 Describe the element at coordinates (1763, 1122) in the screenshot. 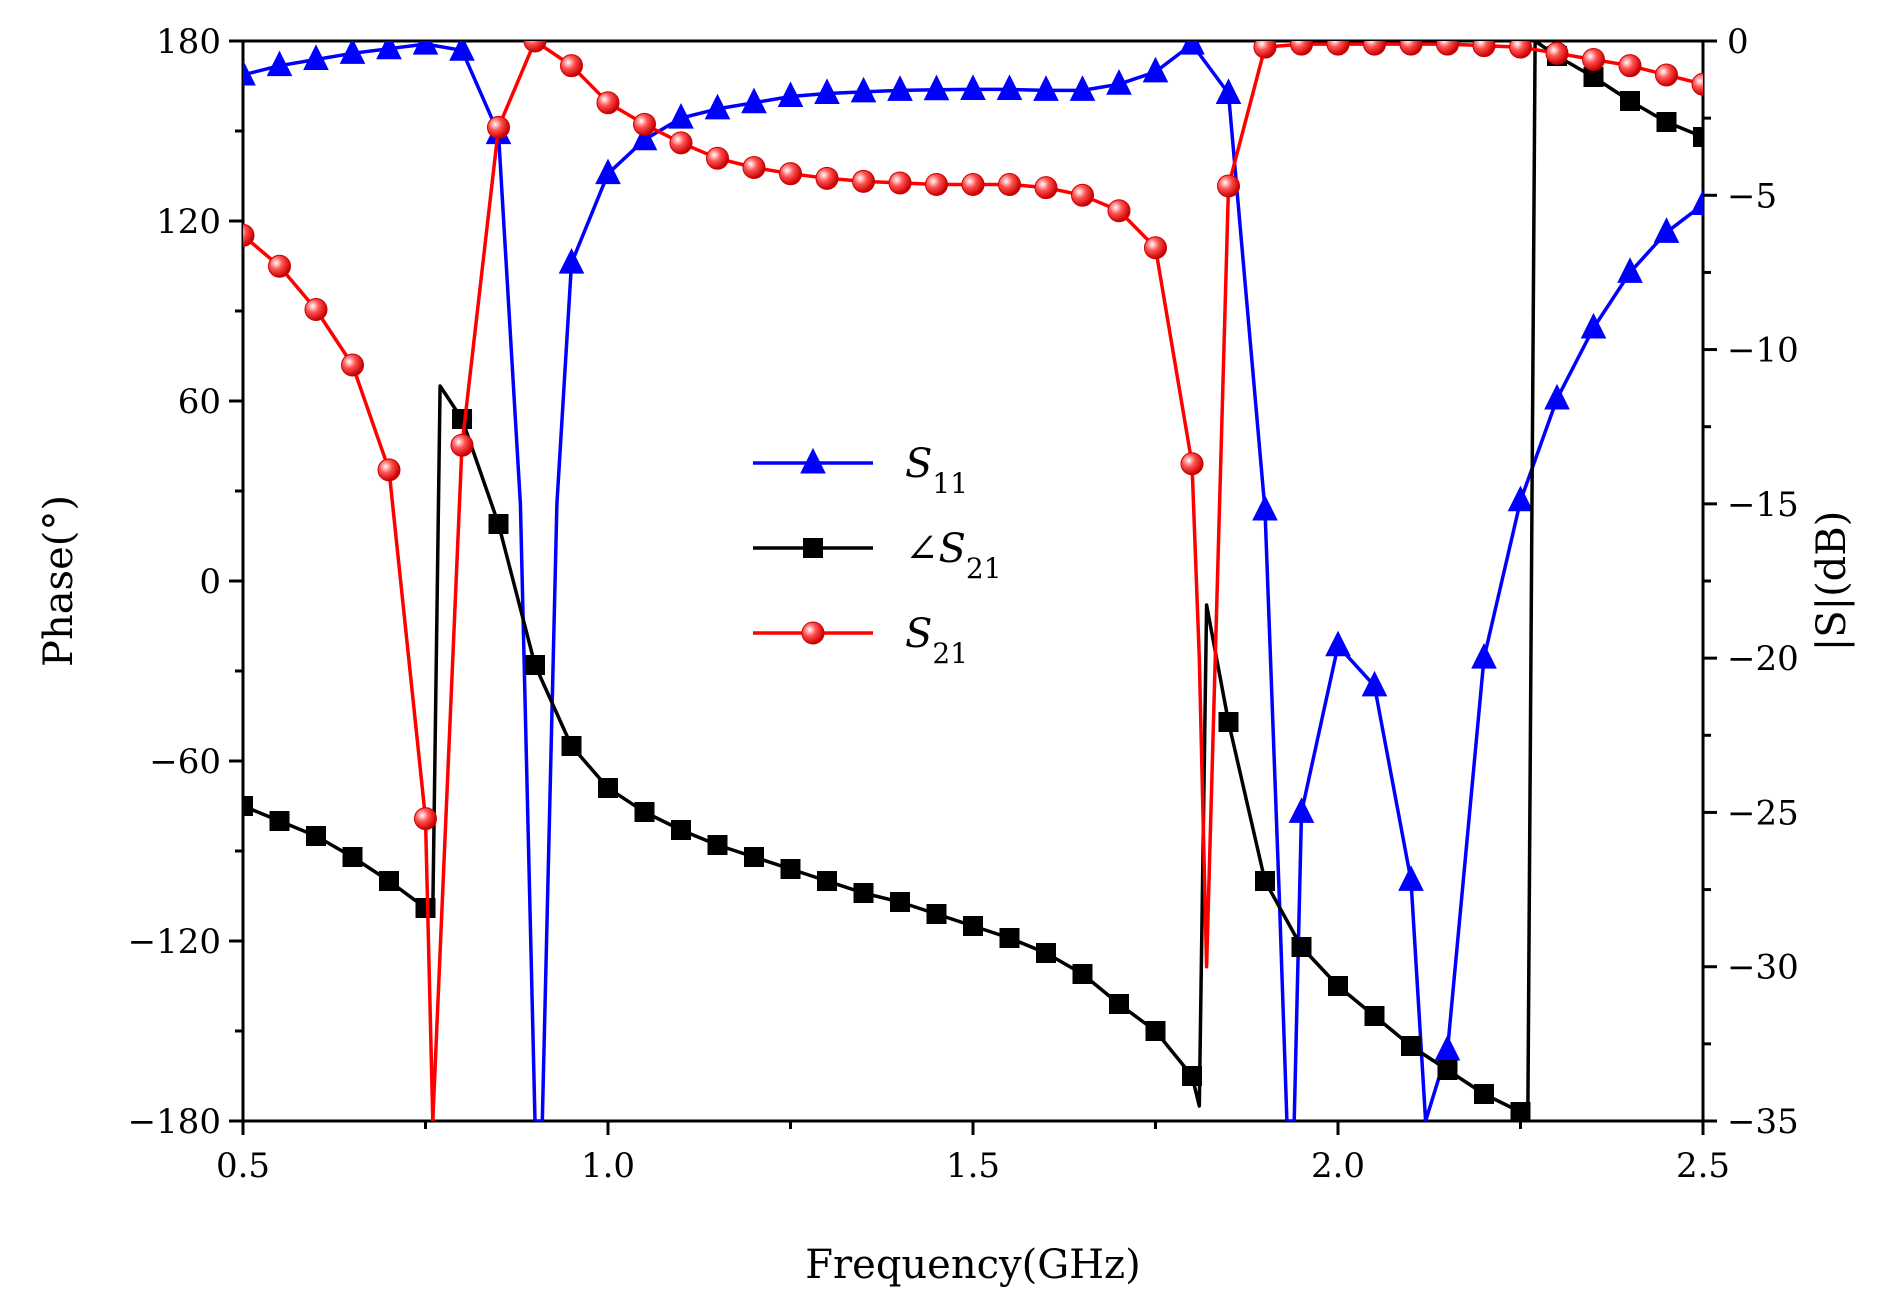

I see `y-right-tick-label: −35` at that location.